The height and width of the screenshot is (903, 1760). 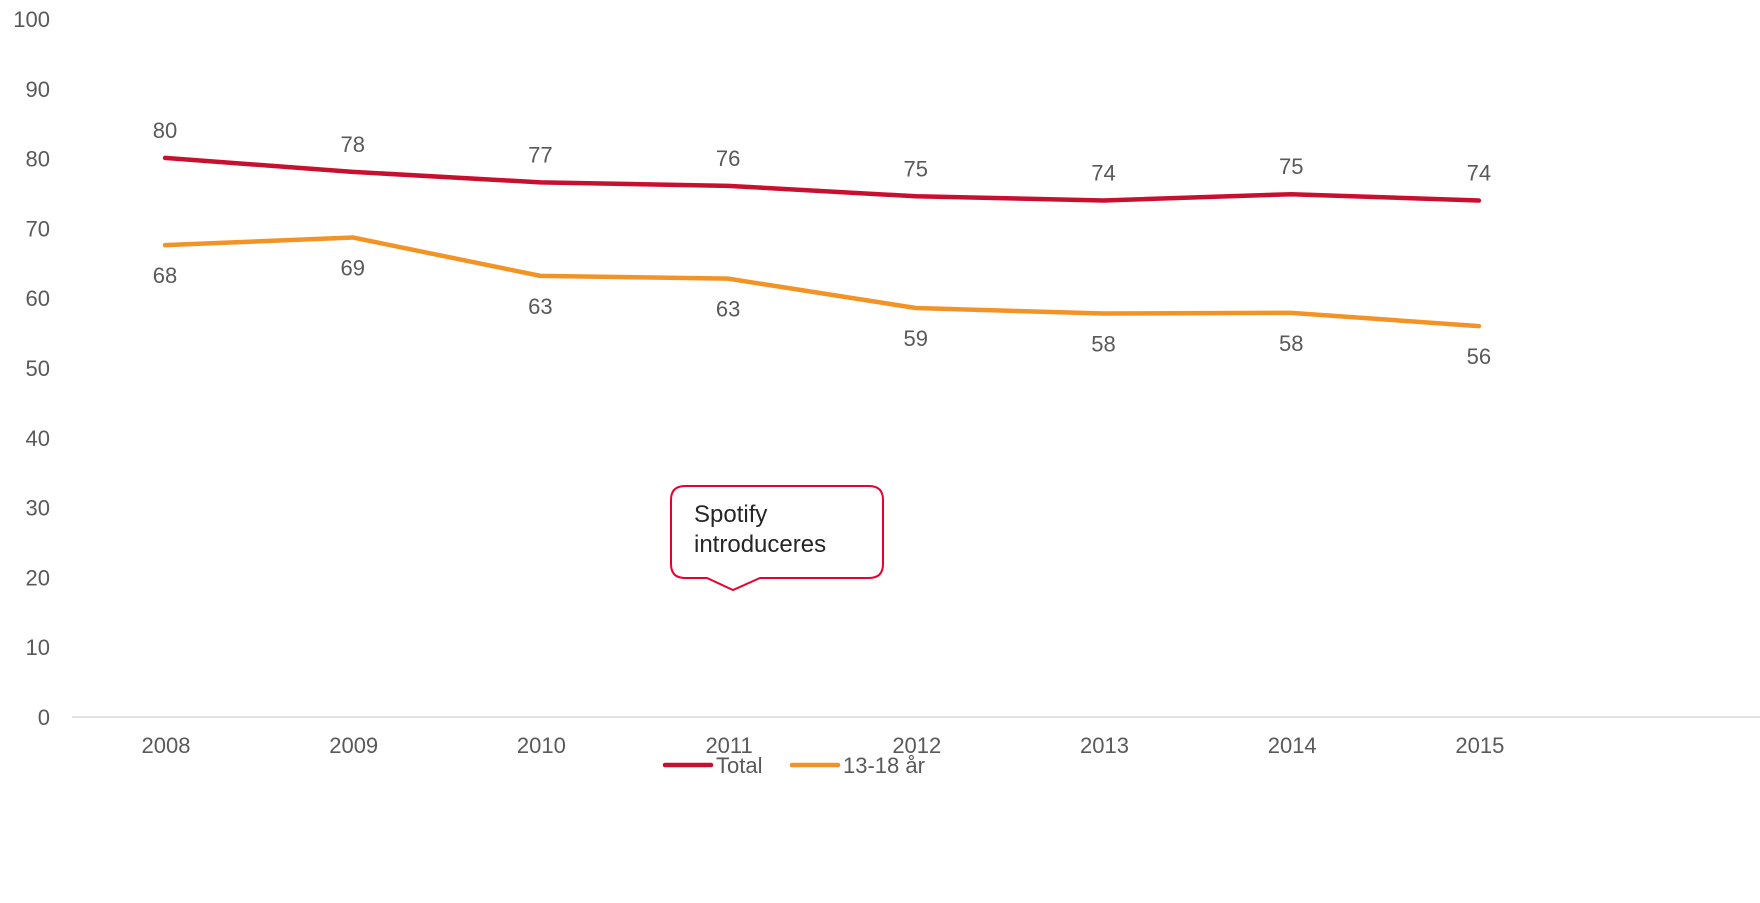 I want to click on callout-text: Spotify, so click(x=730, y=514).